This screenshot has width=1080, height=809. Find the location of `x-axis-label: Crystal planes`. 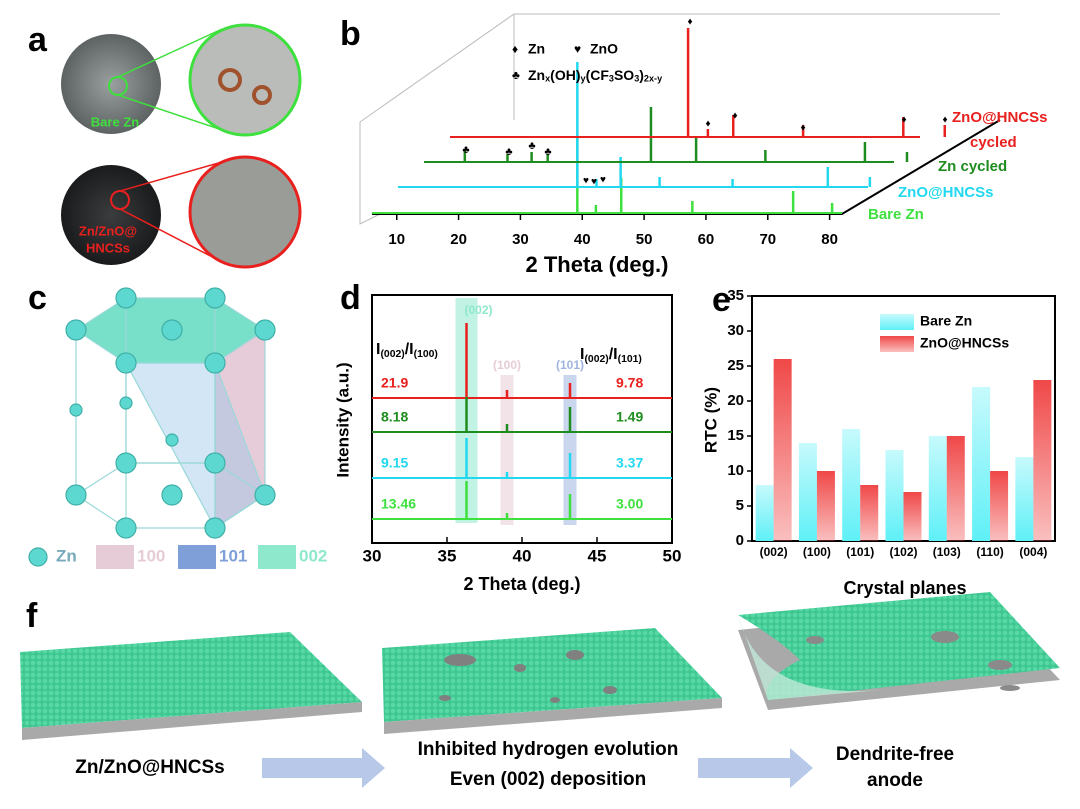

x-axis-label: Crystal planes is located at coordinates (904, 588).